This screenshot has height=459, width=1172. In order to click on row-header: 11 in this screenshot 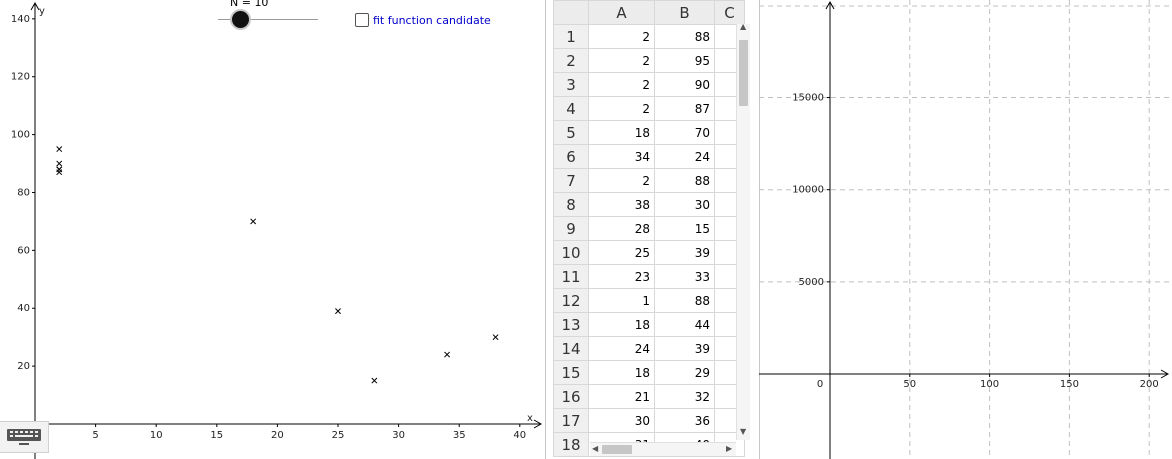, I will do `click(571, 276)`.